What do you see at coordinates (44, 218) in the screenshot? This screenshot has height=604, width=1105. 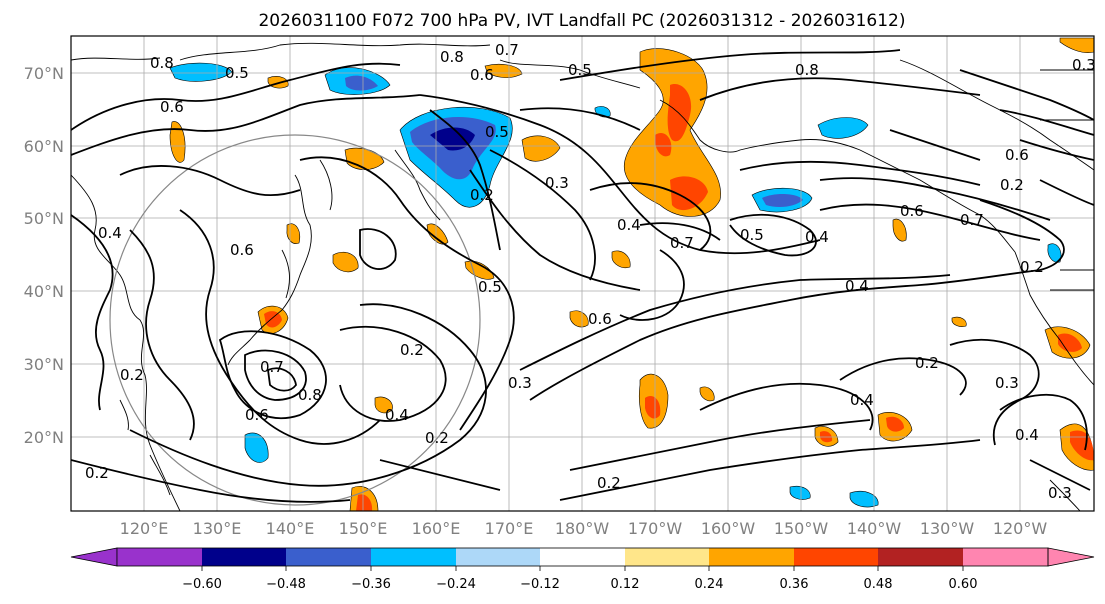 I see `lat-label: 50°N` at bounding box center [44, 218].